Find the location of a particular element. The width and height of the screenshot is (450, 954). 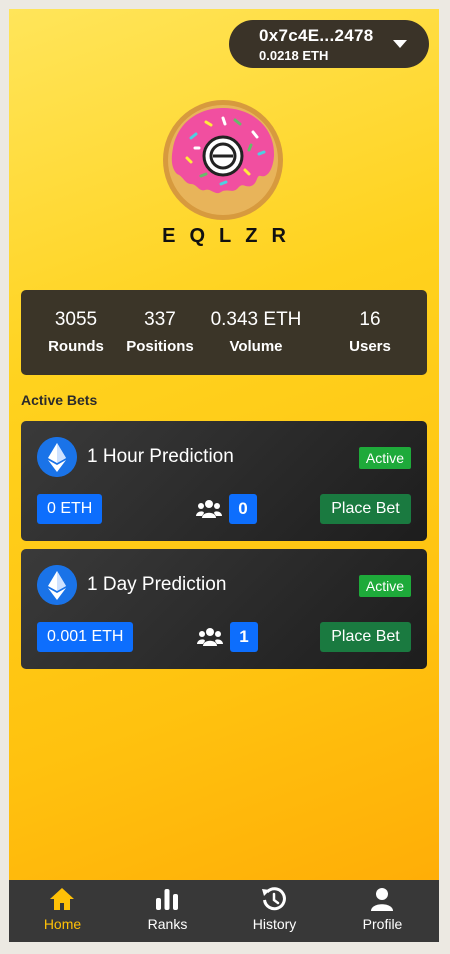

bottom-nav: Home Ranks History Profile is located at coordinates (224, 911).